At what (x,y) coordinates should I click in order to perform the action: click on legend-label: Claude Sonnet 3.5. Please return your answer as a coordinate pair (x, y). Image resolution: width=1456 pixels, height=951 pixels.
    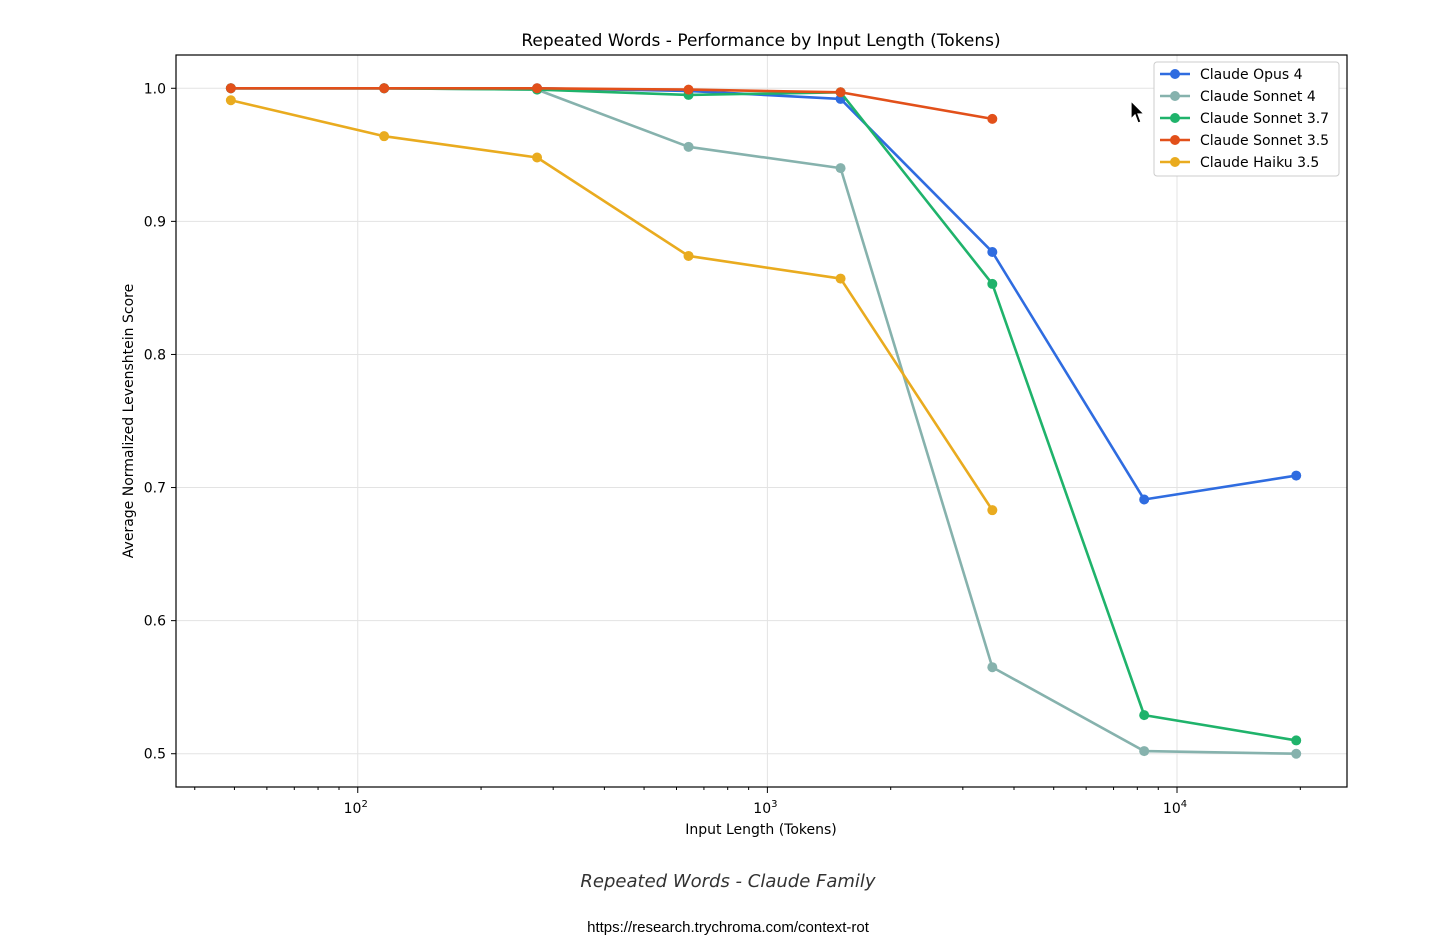
    Looking at the image, I should click on (1264, 141).